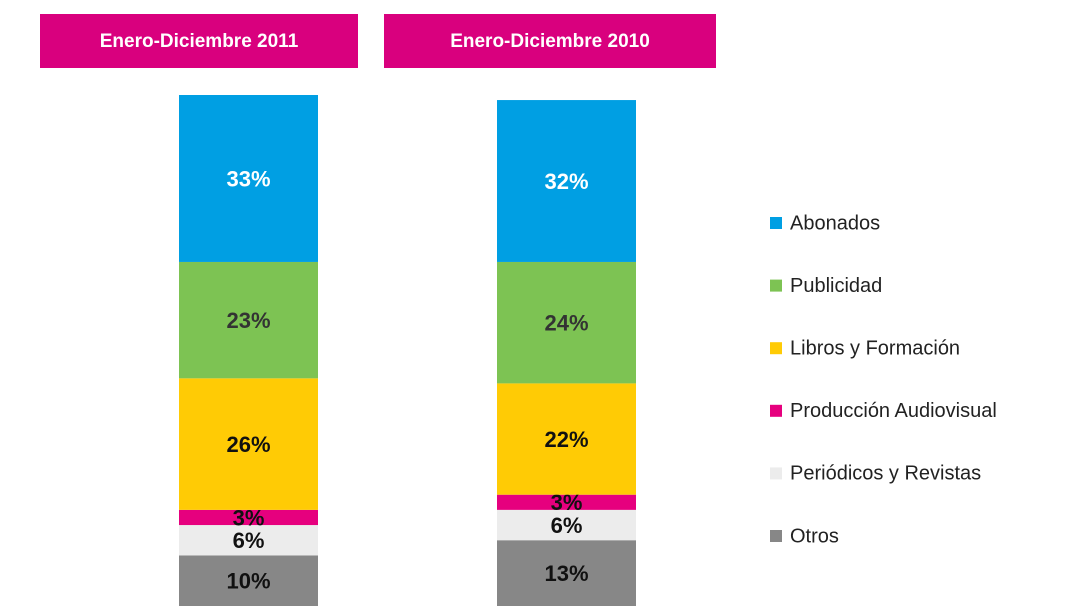 This screenshot has height=611, width=1068. I want to click on value-label: 22%, so click(566, 439).